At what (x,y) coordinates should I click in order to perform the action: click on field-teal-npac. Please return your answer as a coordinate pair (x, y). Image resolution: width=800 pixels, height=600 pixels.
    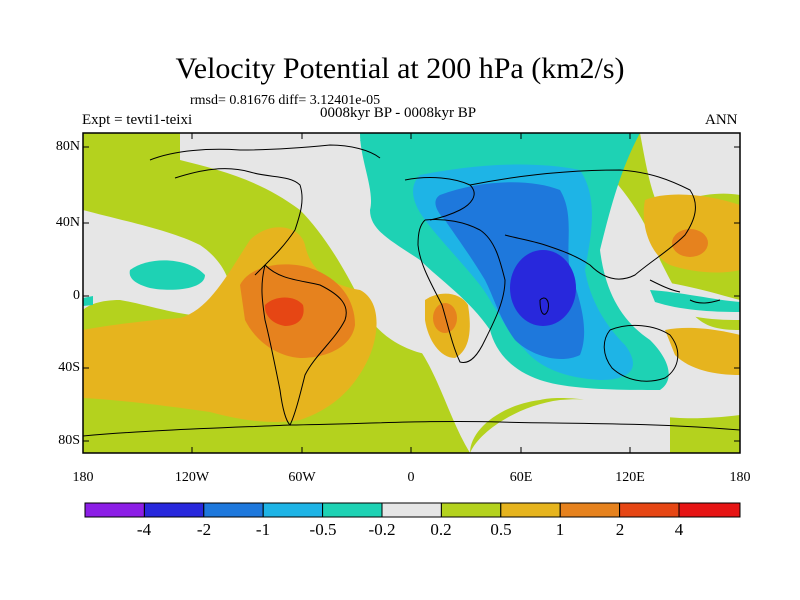
    Looking at the image, I should click on (167, 275).